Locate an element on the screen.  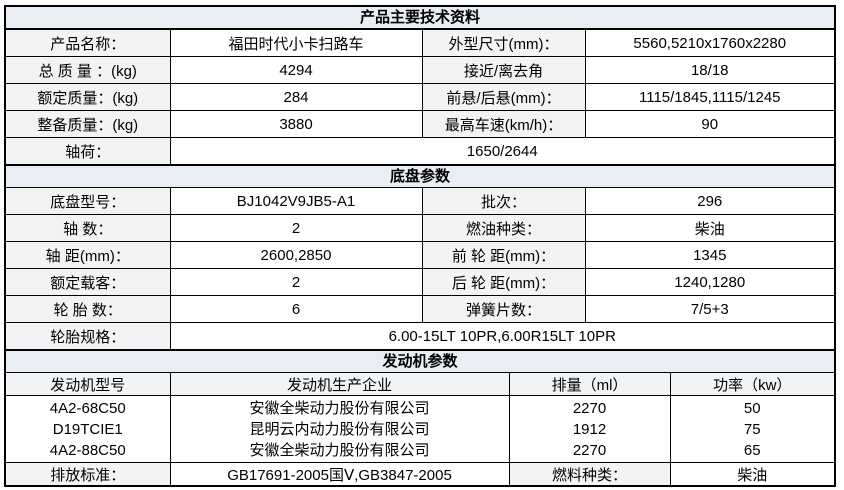
engine-header-row: 发动机型号 发动机生产企业 排量（ml） 功率（kw） is located at coordinates (420, 384).